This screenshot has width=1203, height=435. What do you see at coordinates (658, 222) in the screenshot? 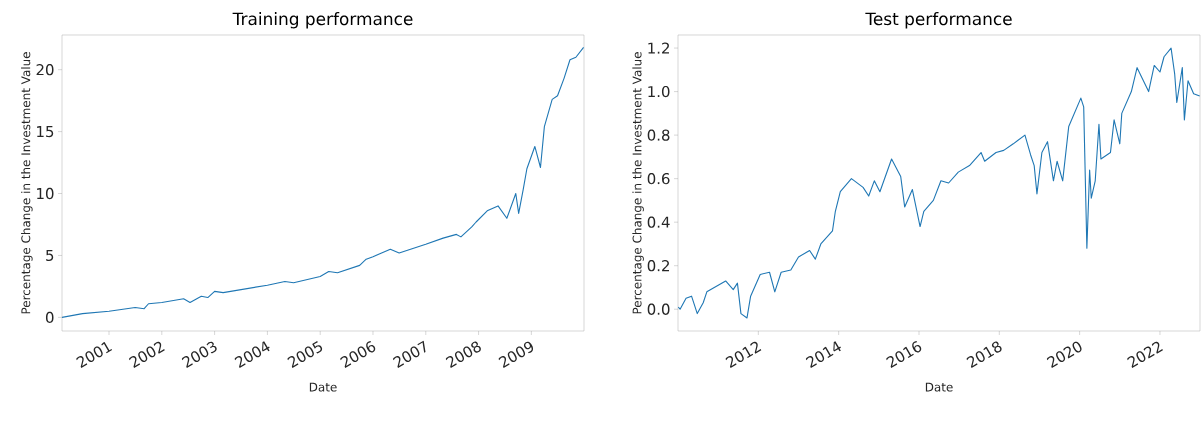
I see `y-tick-label: 0.4` at bounding box center [658, 222].